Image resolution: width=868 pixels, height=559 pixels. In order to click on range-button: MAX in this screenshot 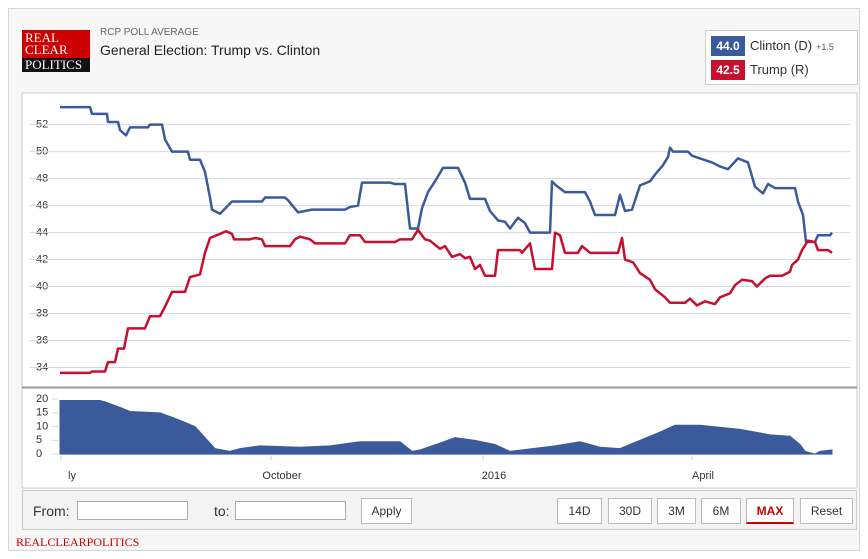, I will do `click(770, 511)`.